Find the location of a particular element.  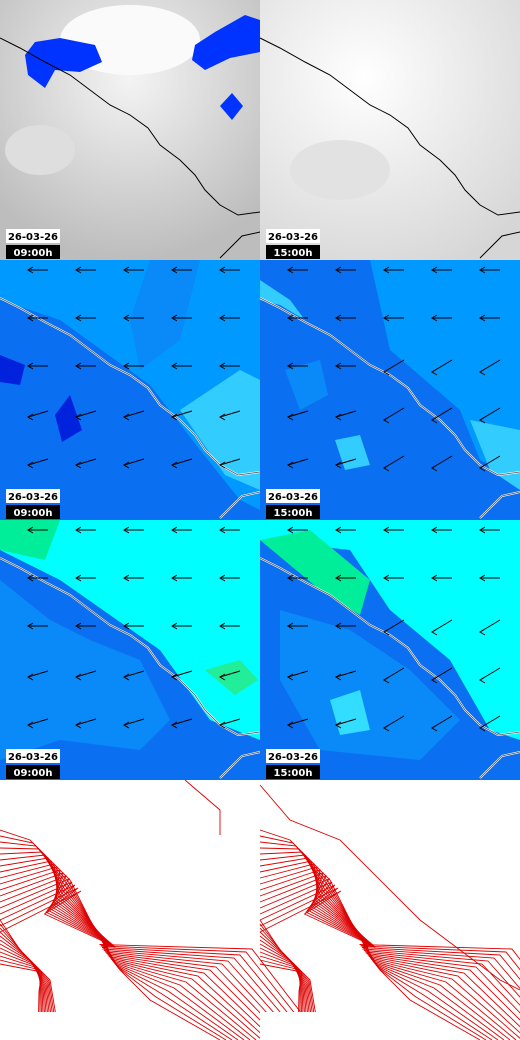

cloud-panel-right is located at coordinates (389, 130).